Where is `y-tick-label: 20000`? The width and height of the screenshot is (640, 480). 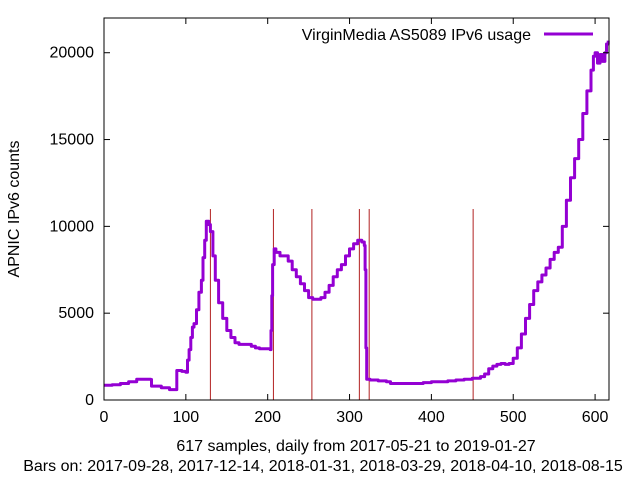
y-tick-label: 20000 is located at coordinates (72, 53).